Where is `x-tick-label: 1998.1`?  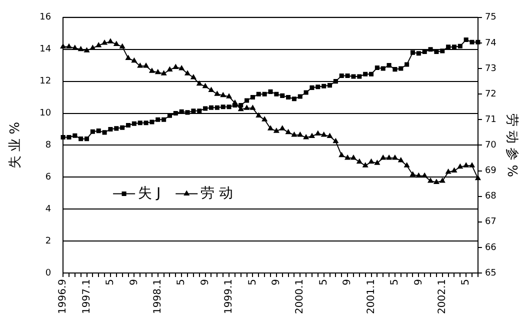 x-tick-label: 1998.1 is located at coordinates (158, 296).